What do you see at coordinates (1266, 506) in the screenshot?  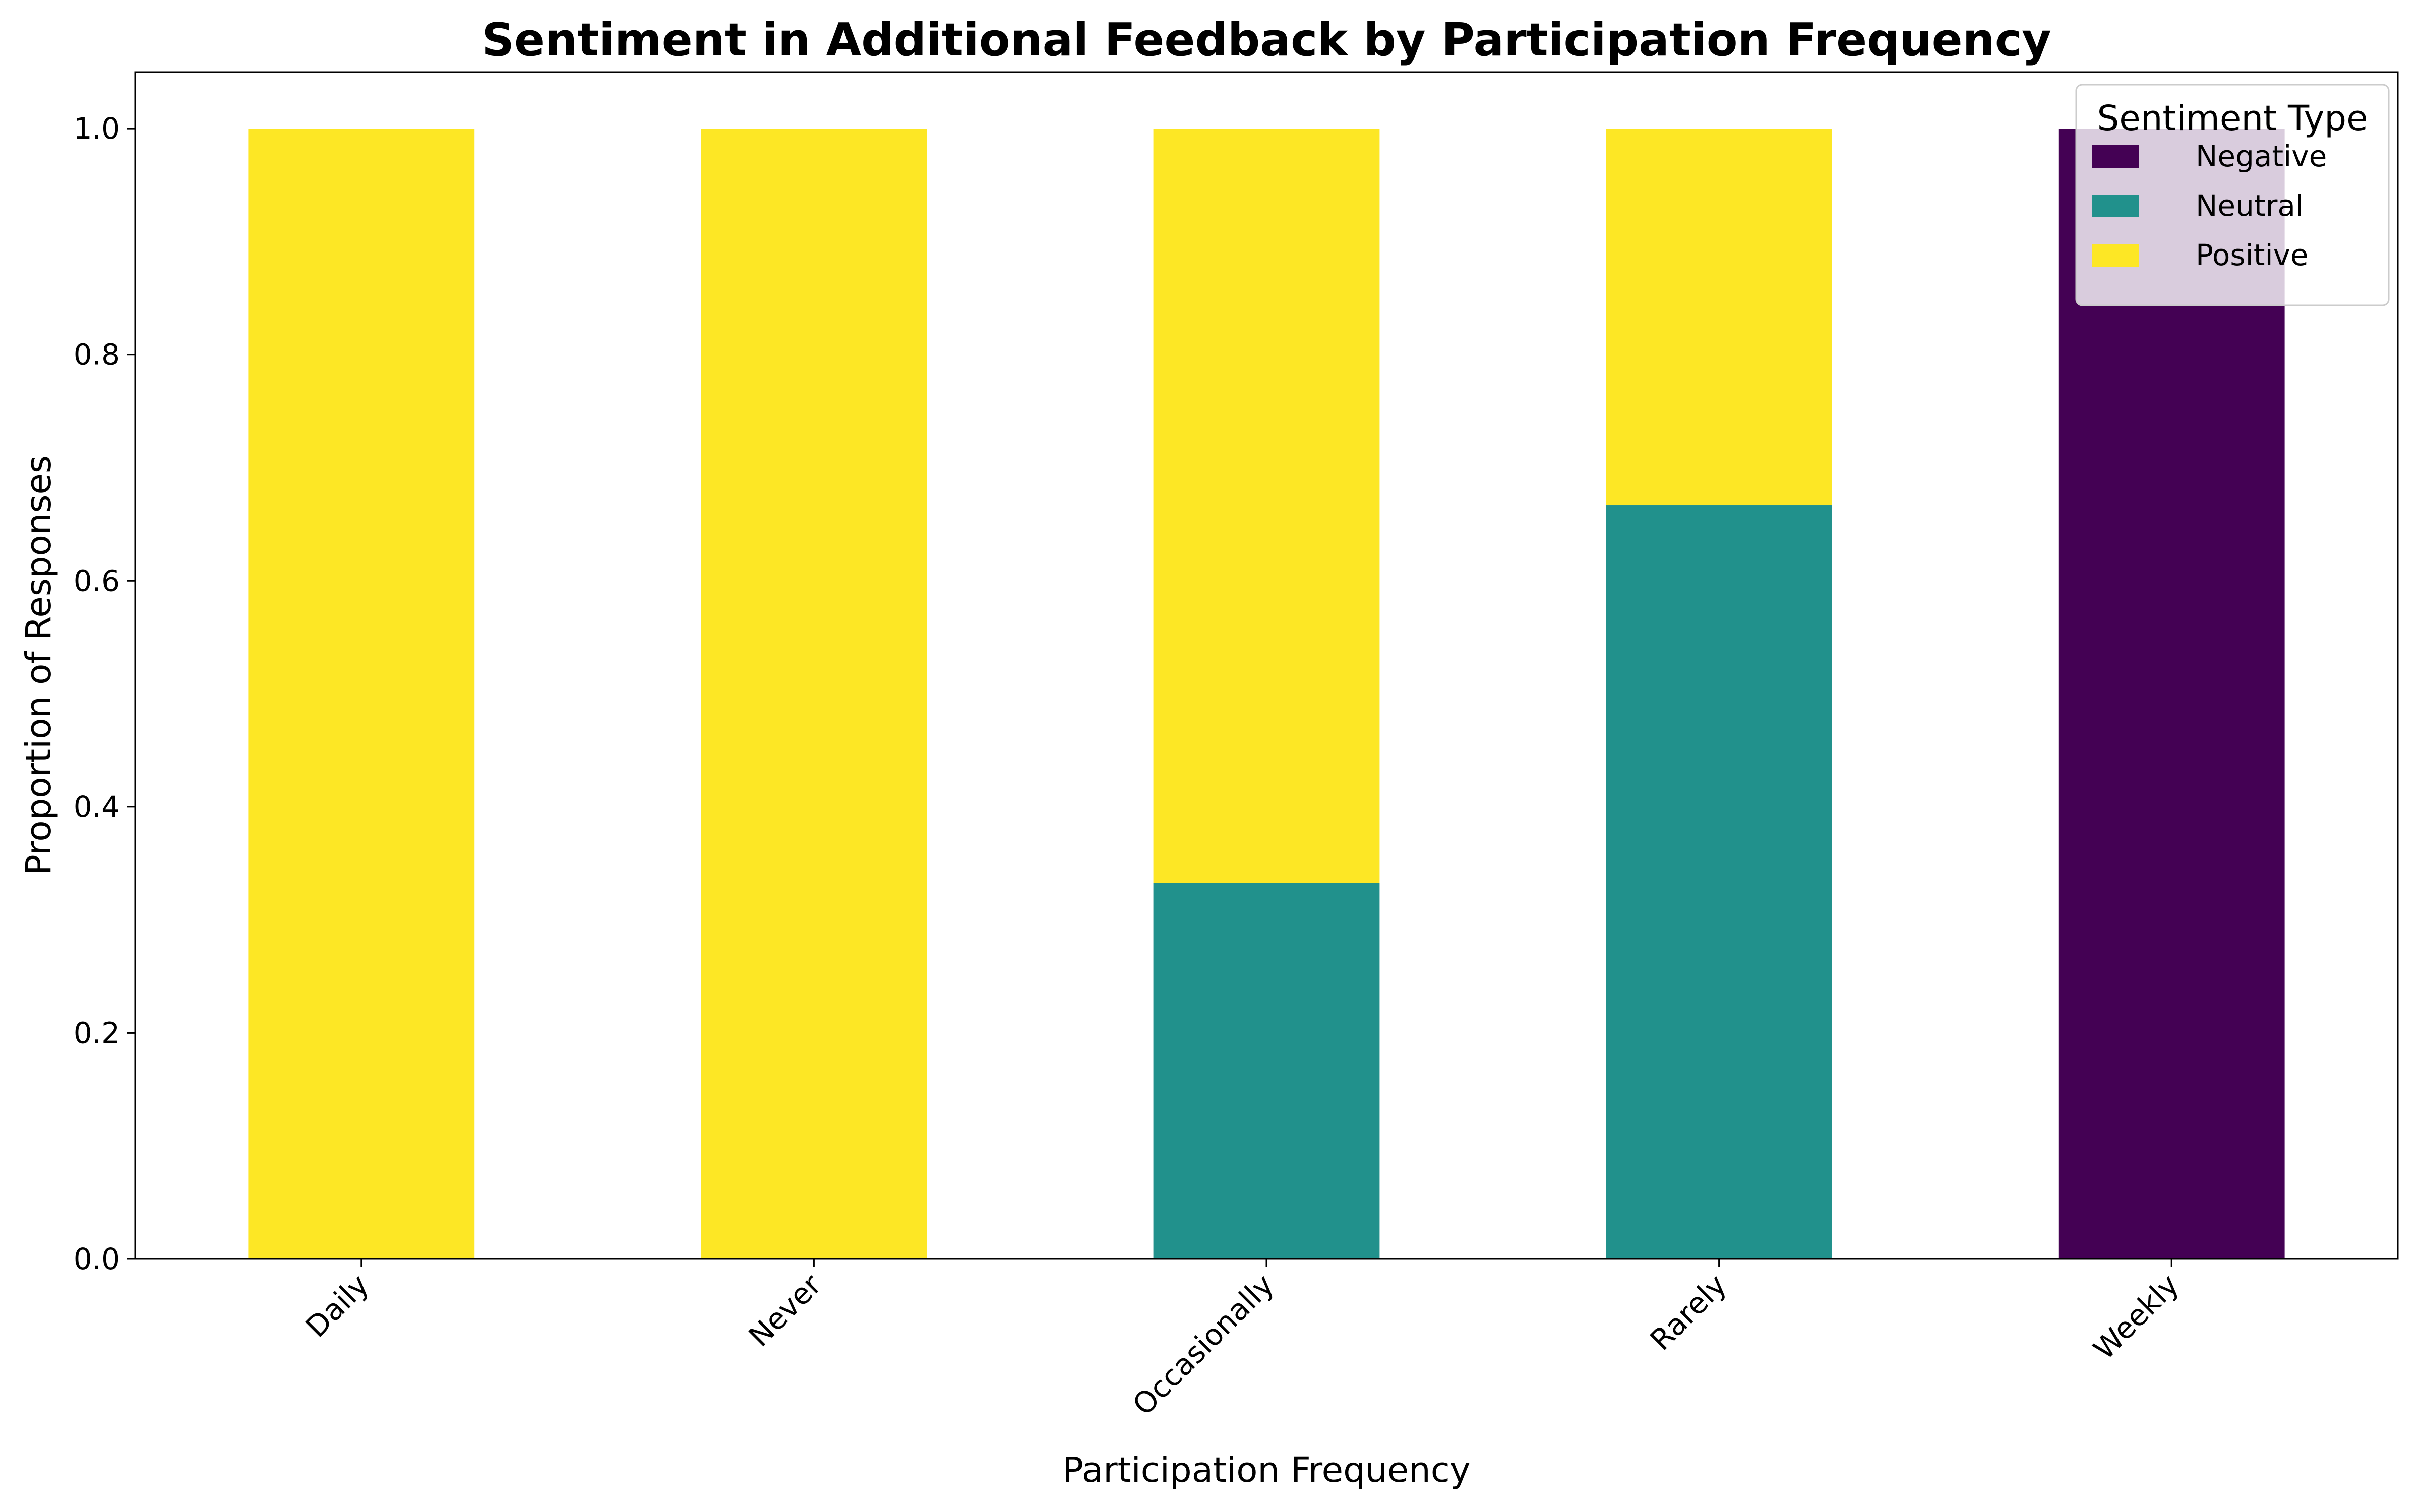 I see `bar-occasionally-positive` at bounding box center [1266, 506].